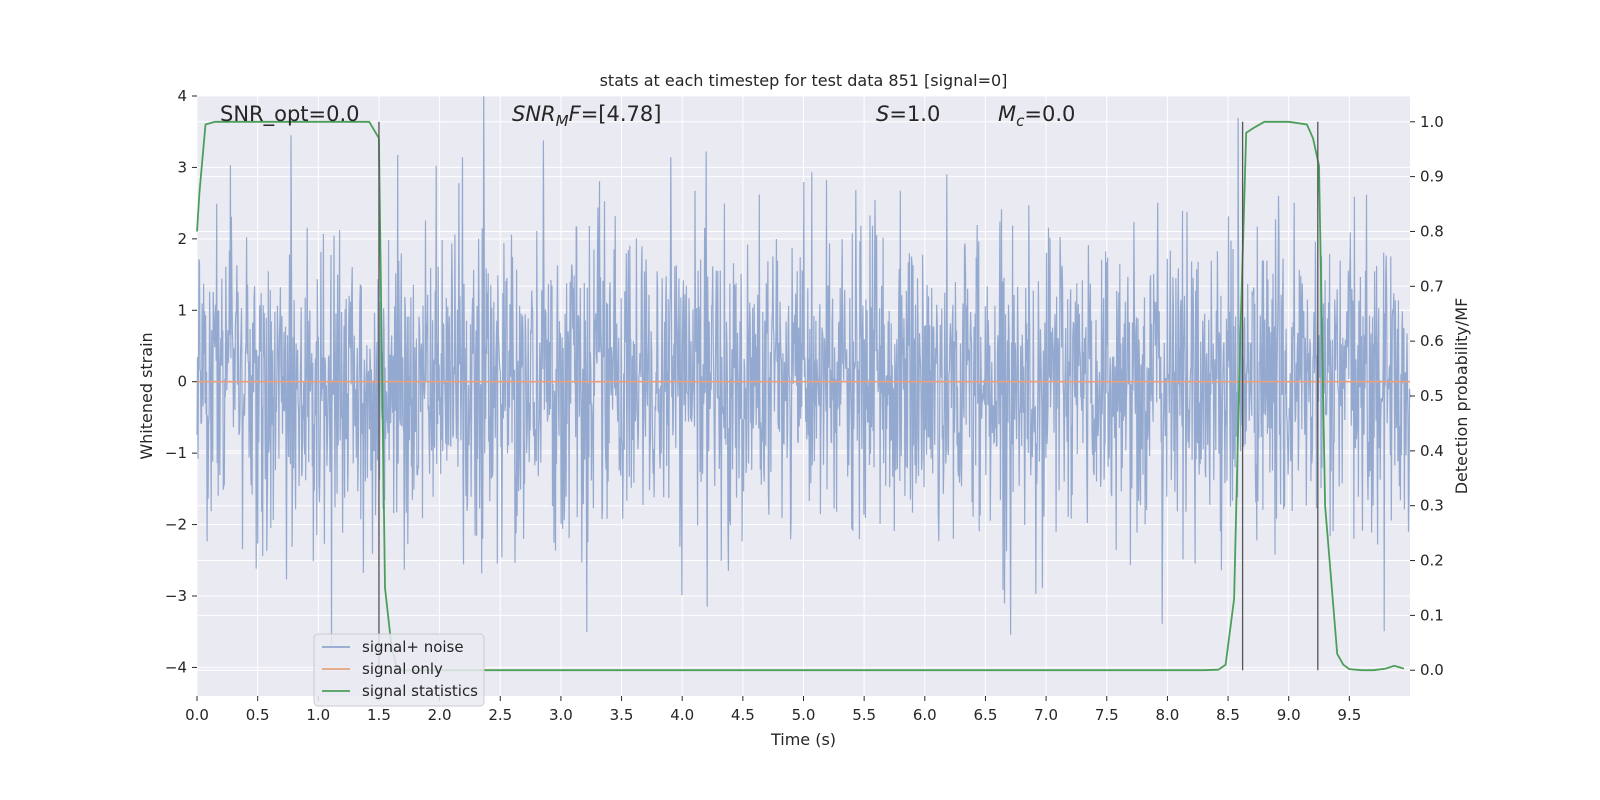 The width and height of the screenshot is (1600, 800). Describe the element at coordinates (1049, 114) in the screenshot. I see `mc-value: =0.0` at that location.